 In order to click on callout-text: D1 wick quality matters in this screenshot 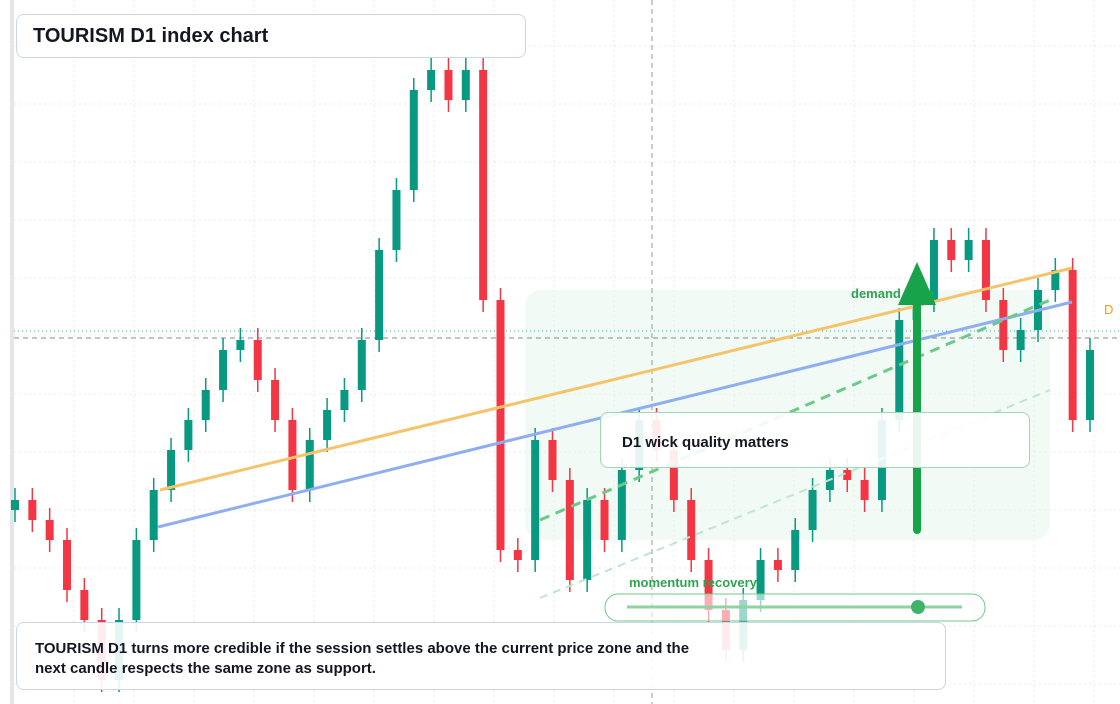, I will do `click(705, 442)`.